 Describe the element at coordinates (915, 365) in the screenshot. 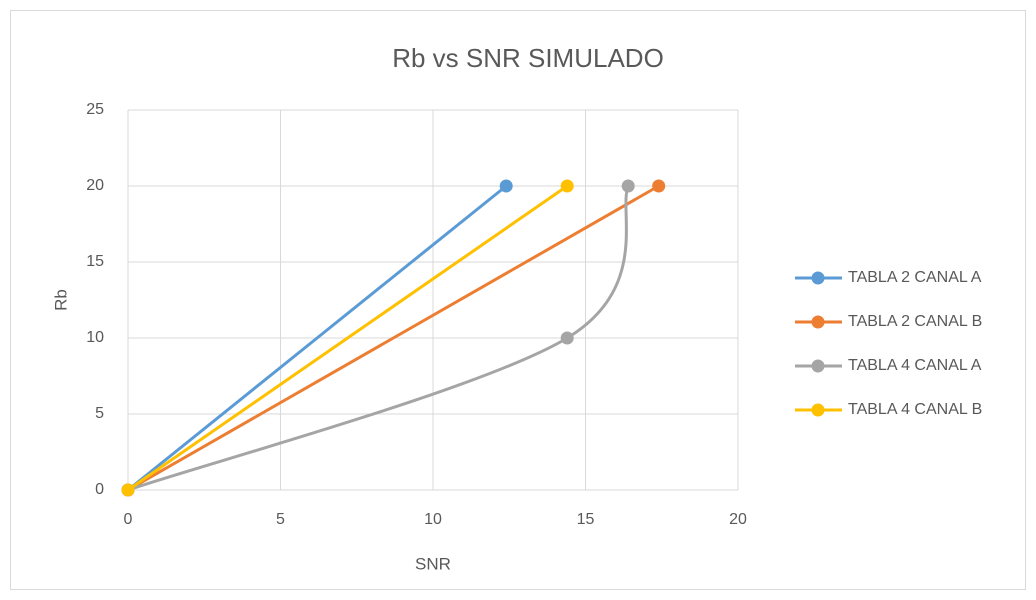

I see `legend-label: TABLA 4 CANAL A` at that location.